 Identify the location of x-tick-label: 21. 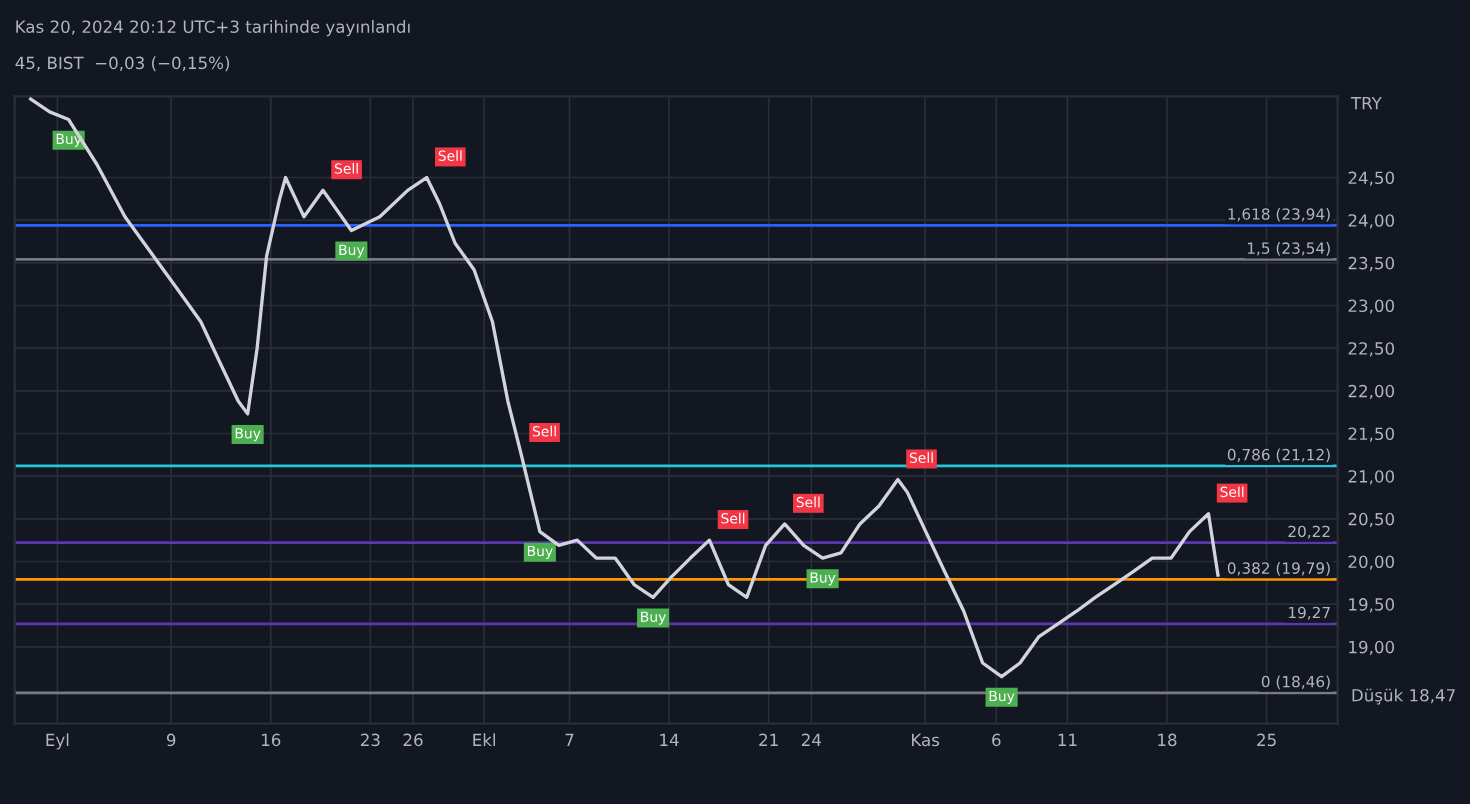
(768, 739).